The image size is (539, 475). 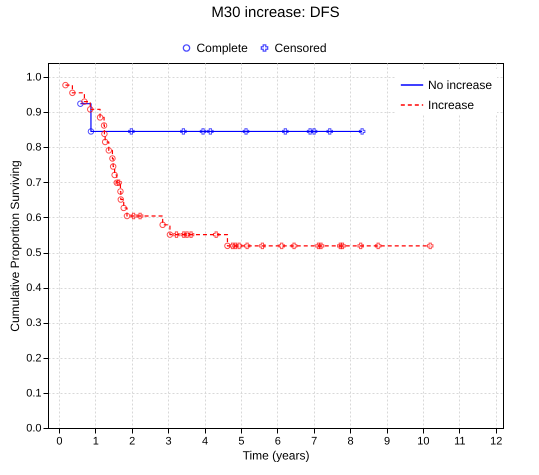 What do you see at coordinates (34, 218) in the screenshot?
I see `y-tick-label: 0.6` at bounding box center [34, 218].